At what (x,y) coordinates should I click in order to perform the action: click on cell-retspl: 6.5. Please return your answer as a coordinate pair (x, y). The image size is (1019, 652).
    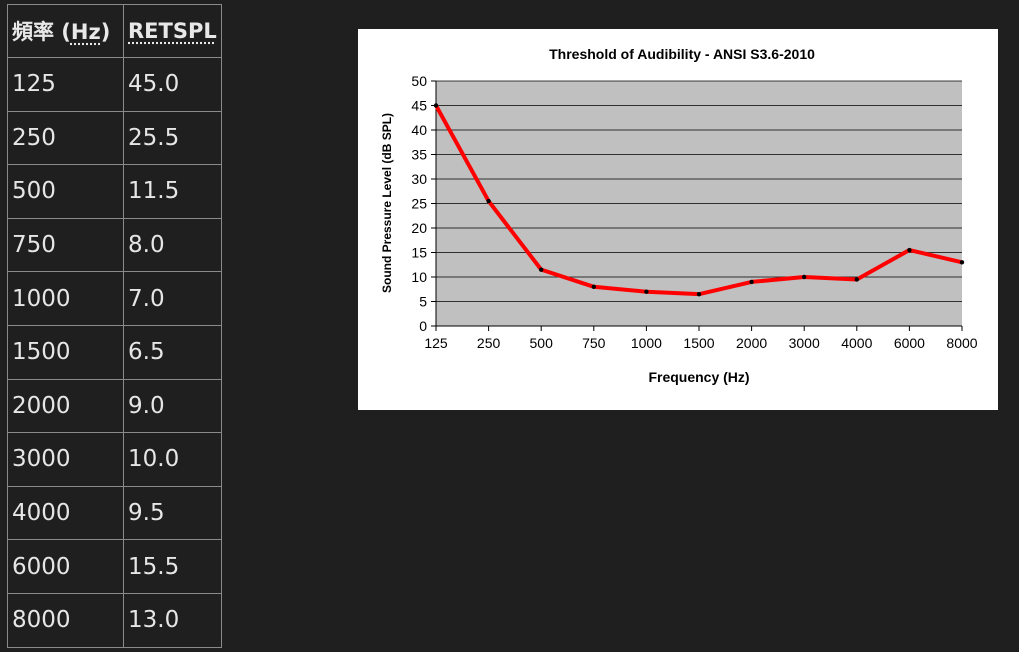
    Looking at the image, I should click on (172, 352).